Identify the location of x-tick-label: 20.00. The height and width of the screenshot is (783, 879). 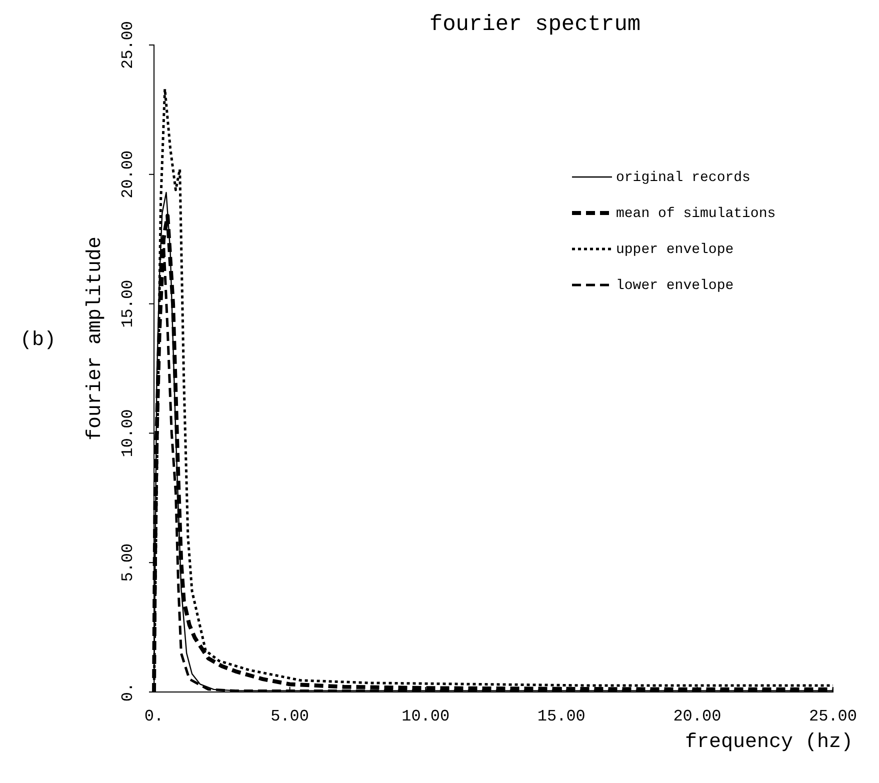
(697, 717).